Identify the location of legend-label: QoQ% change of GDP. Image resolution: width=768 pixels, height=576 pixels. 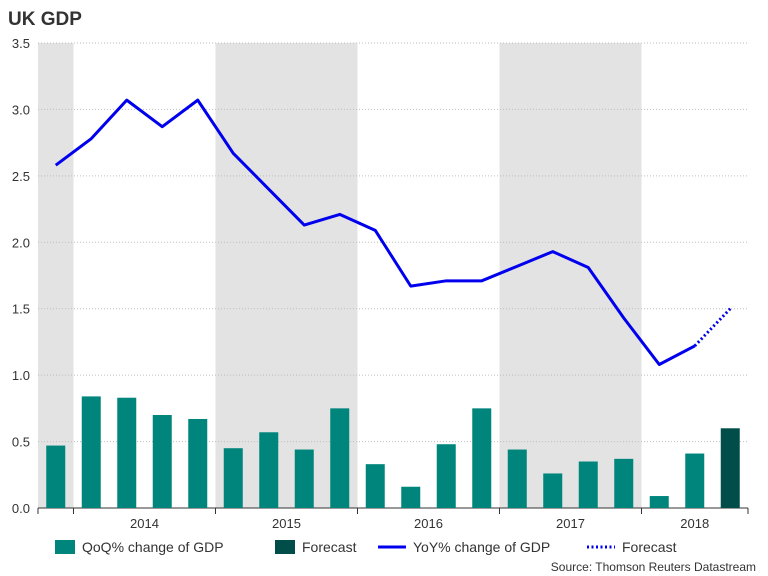
(153, 547).